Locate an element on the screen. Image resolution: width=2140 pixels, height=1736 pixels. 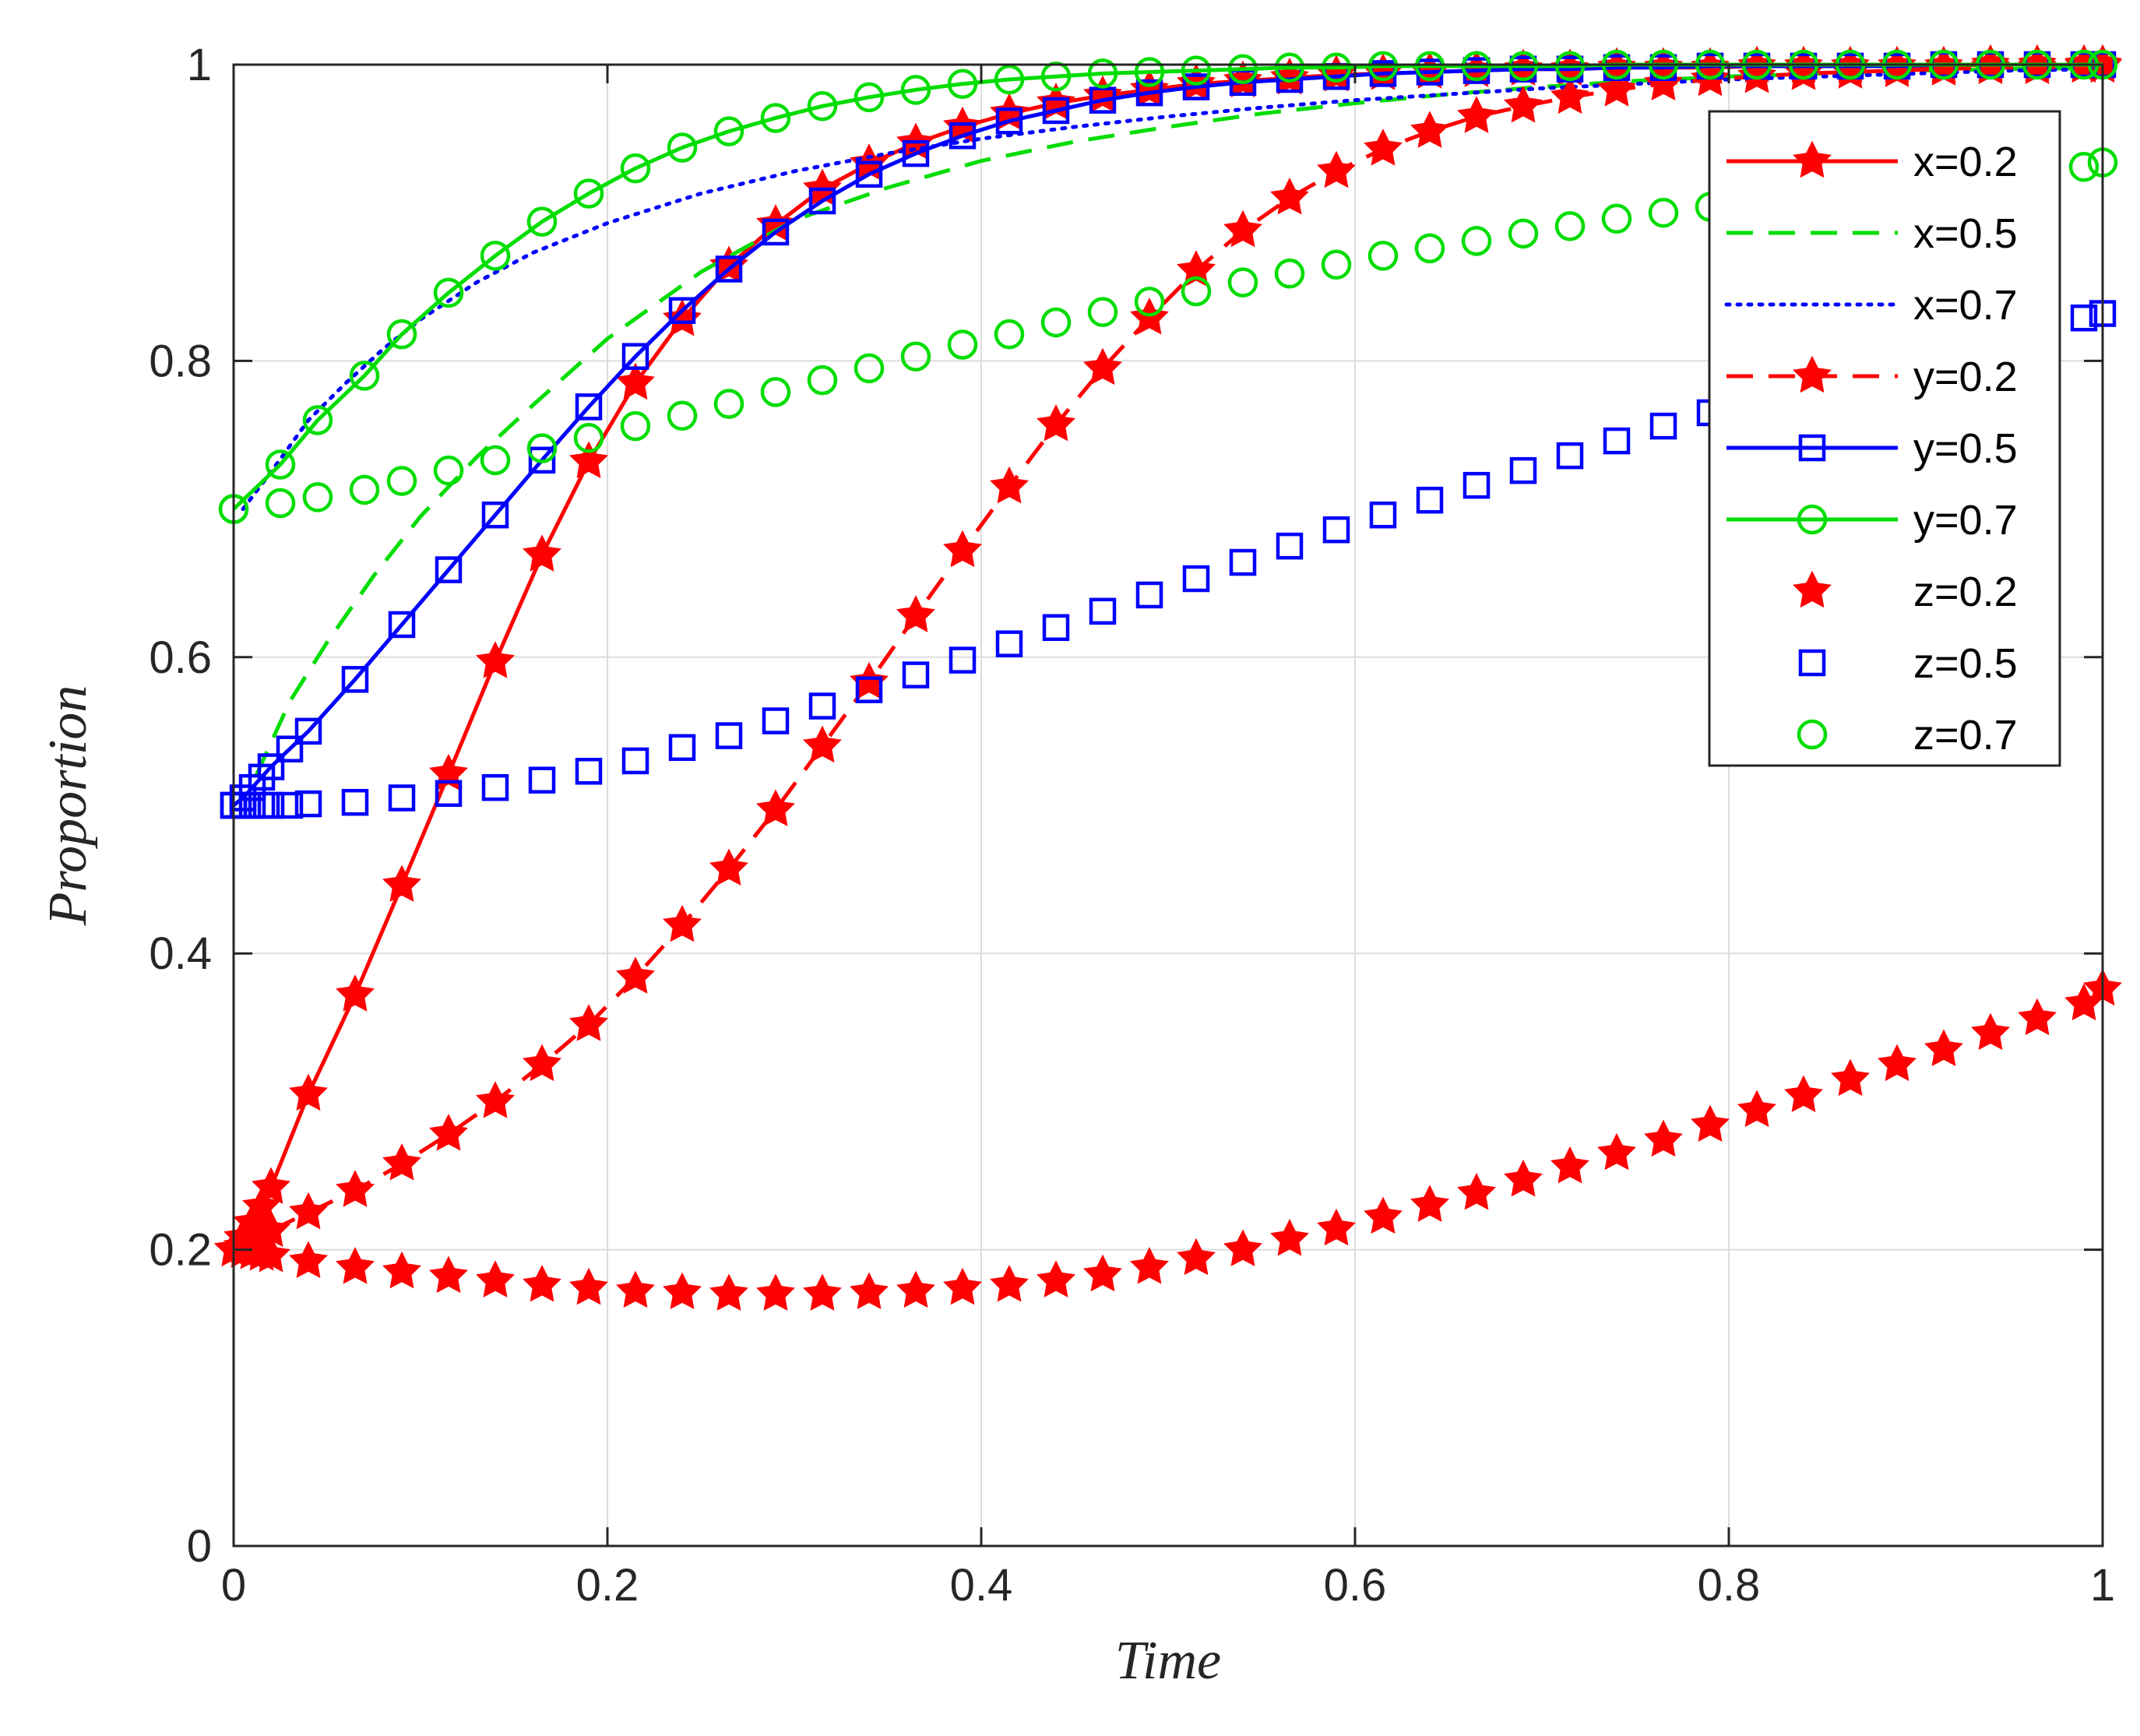
x-tick-label: 1 is located at coordinates (2102, 1585).